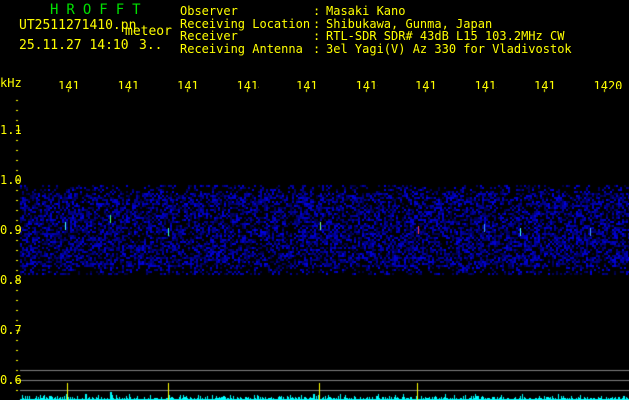 The width and height of the screenshot is (629, 400). What do you see at coordinates (241, 48) in the screenshot?
I see `info-label: Receiving Antenna` at bounding box center [241, 48].